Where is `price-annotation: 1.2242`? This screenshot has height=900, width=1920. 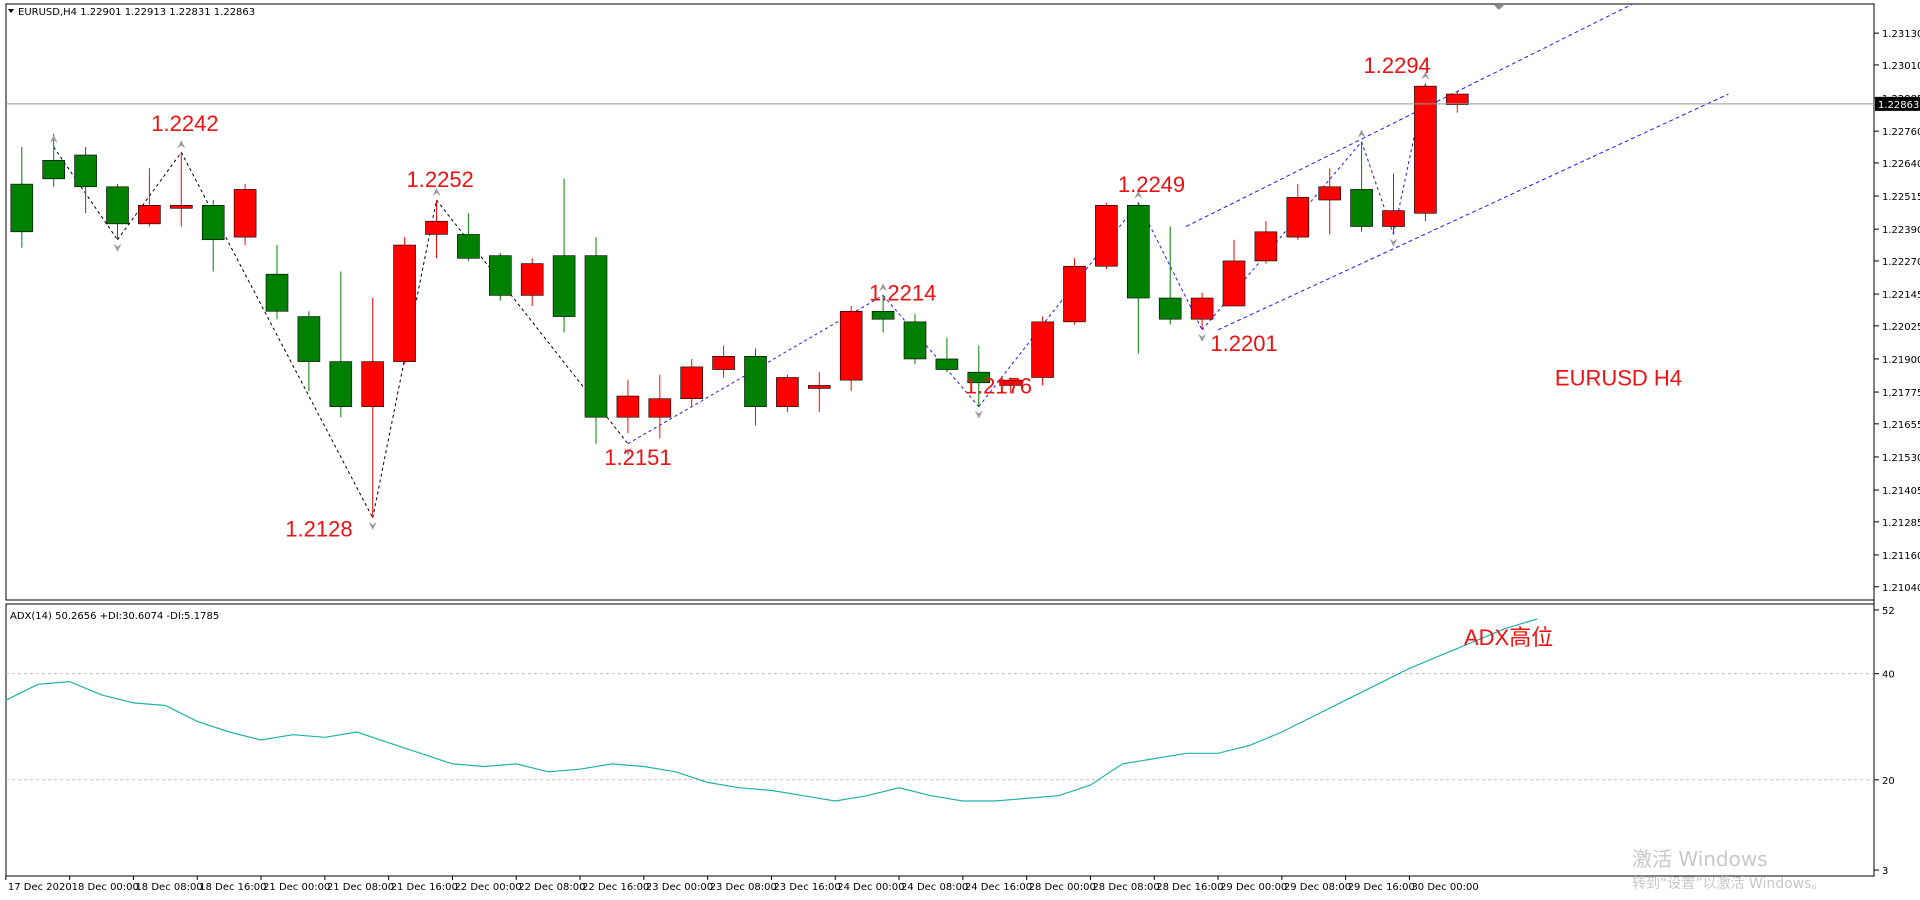
price-annotation: 1.2242 is located at coordinates (184, 123).